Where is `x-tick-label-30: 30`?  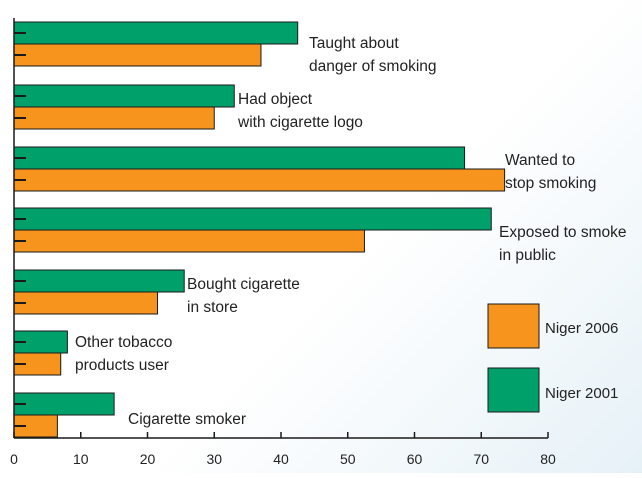 x-tick-label-30: 30 is located at coordinates (214, 459).